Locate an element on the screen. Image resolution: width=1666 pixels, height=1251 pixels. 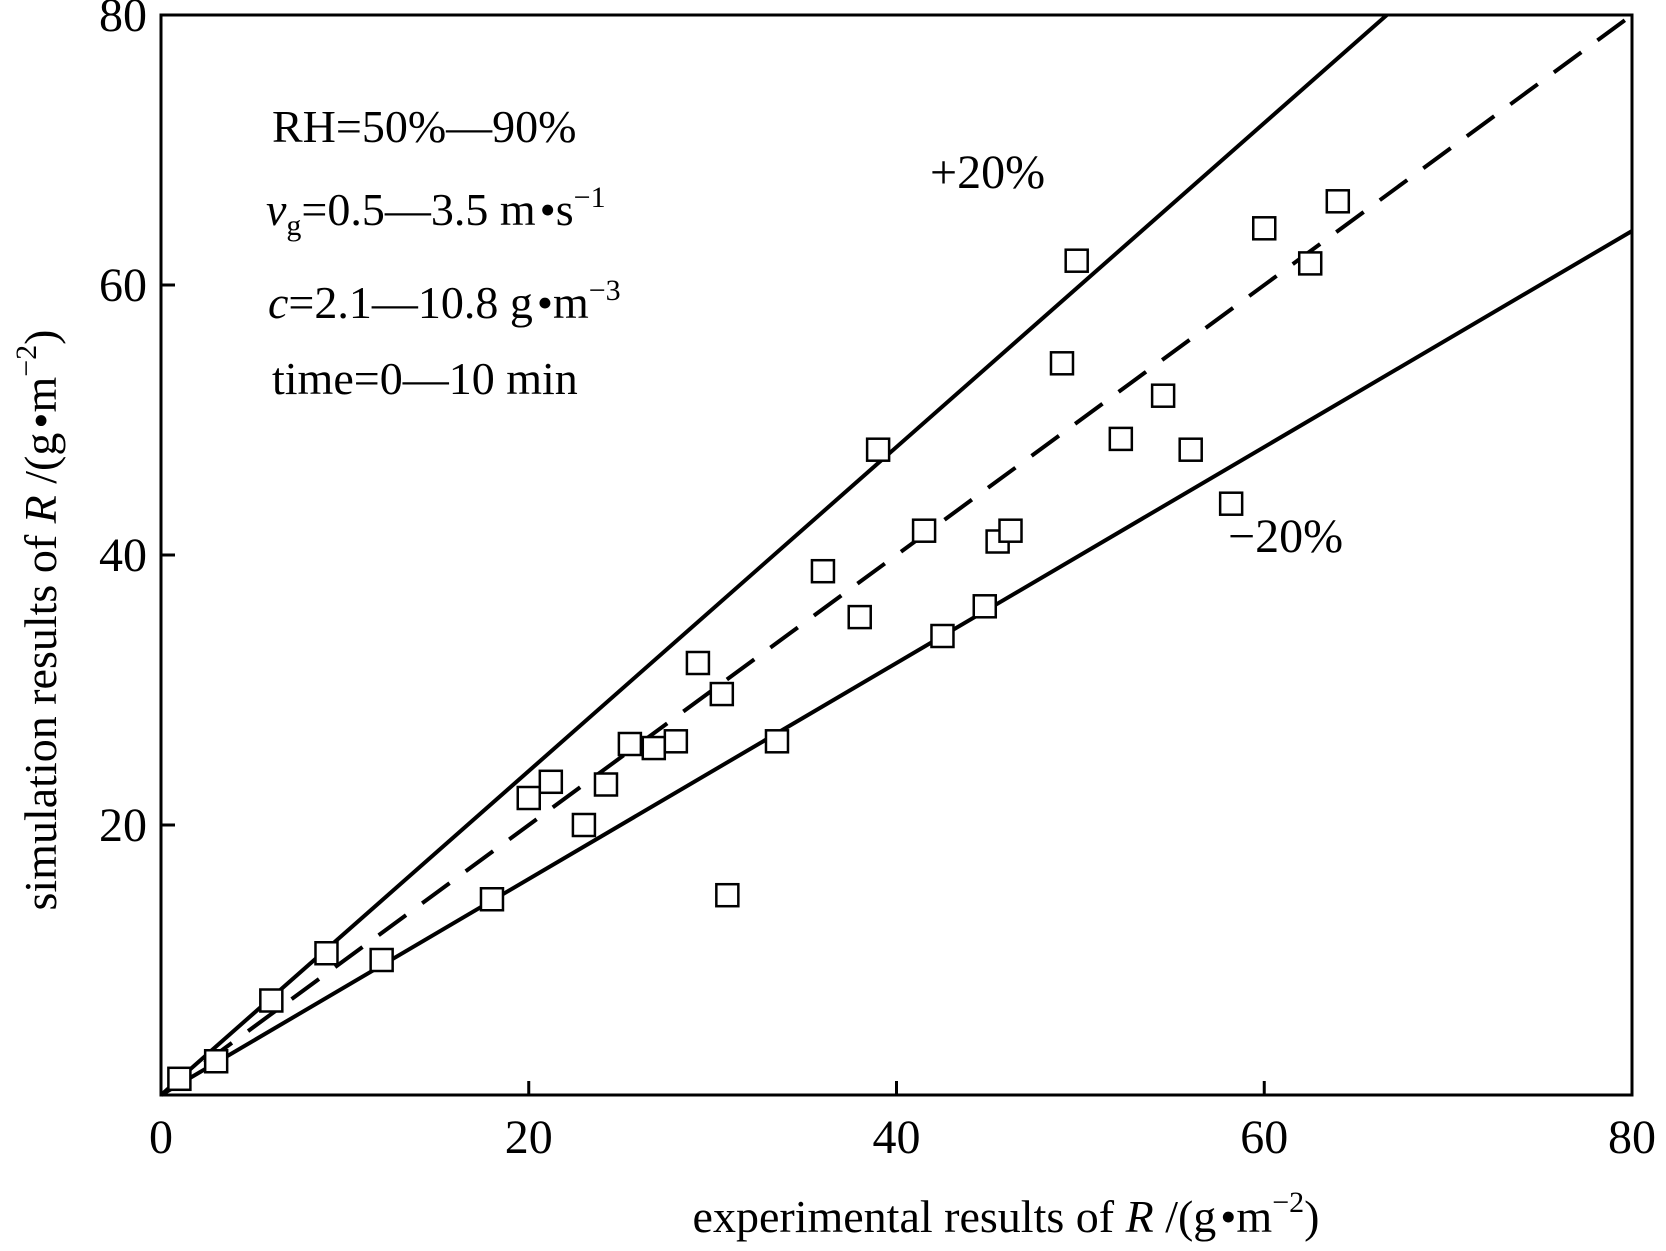
annotation-rh: RH=50%—90% is located at coordinates (424, 126).